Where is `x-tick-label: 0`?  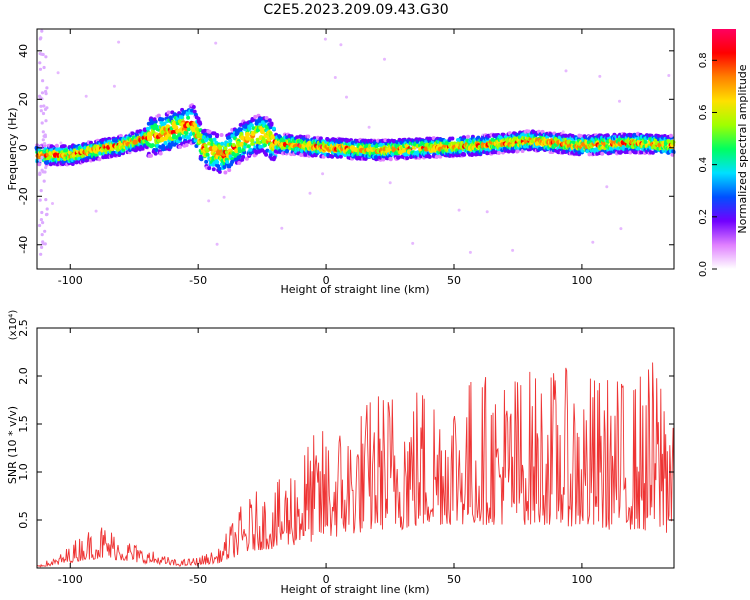
x-tick-label: 0 is located at coordinates (326, 579).